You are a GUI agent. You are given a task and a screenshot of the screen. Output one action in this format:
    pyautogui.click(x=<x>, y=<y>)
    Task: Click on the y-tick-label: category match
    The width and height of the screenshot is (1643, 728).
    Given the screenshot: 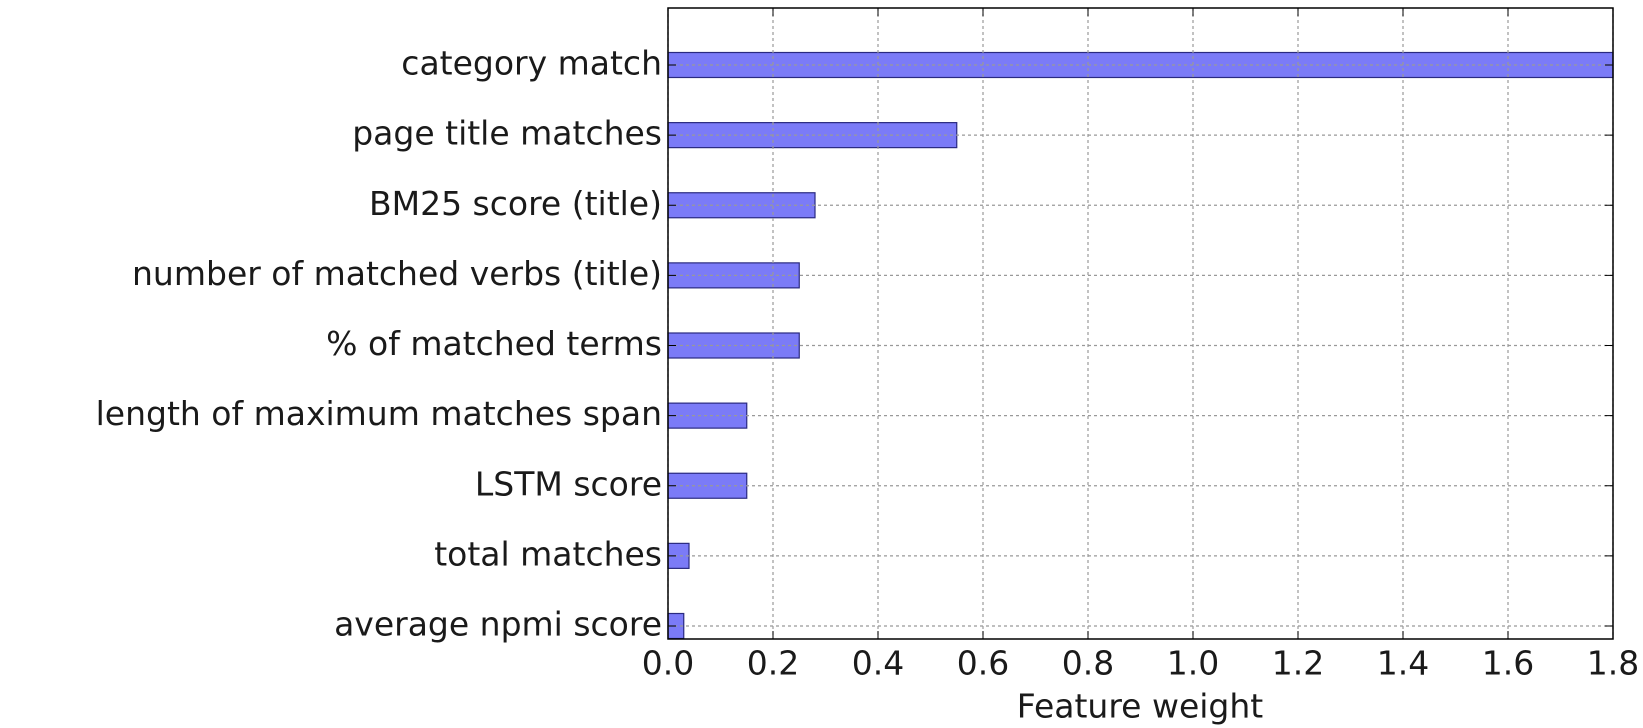 What is the action you would take?
    pyautogui.click(x=531, y=63)
    